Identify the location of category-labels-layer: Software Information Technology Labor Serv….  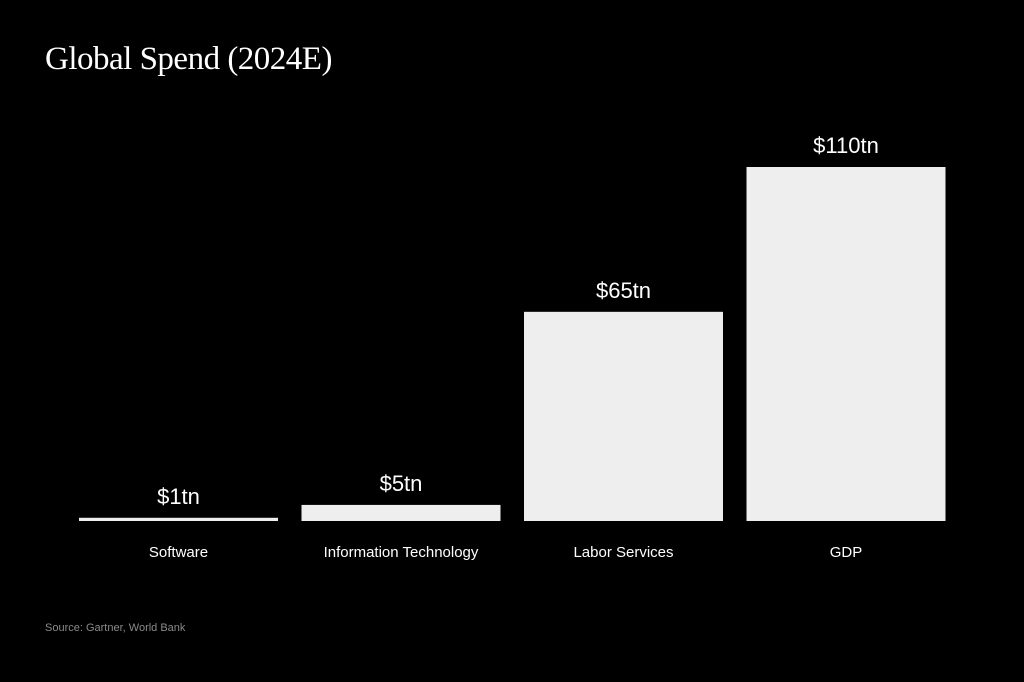
(505, 552).